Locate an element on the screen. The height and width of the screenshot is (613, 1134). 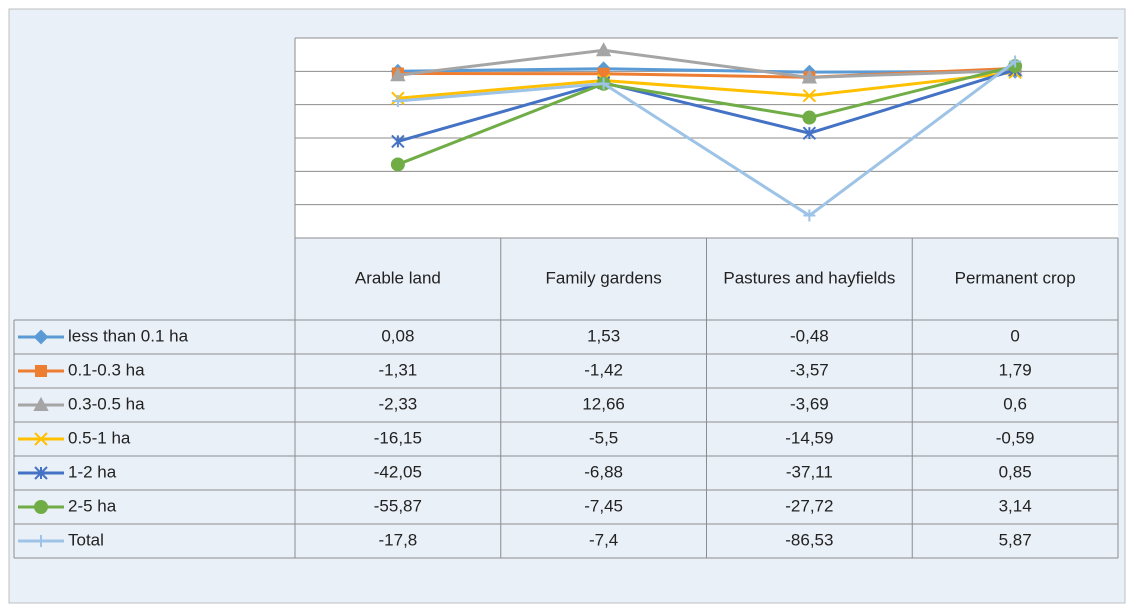
table-value: -1,31 is located at coordinates (398, 369).